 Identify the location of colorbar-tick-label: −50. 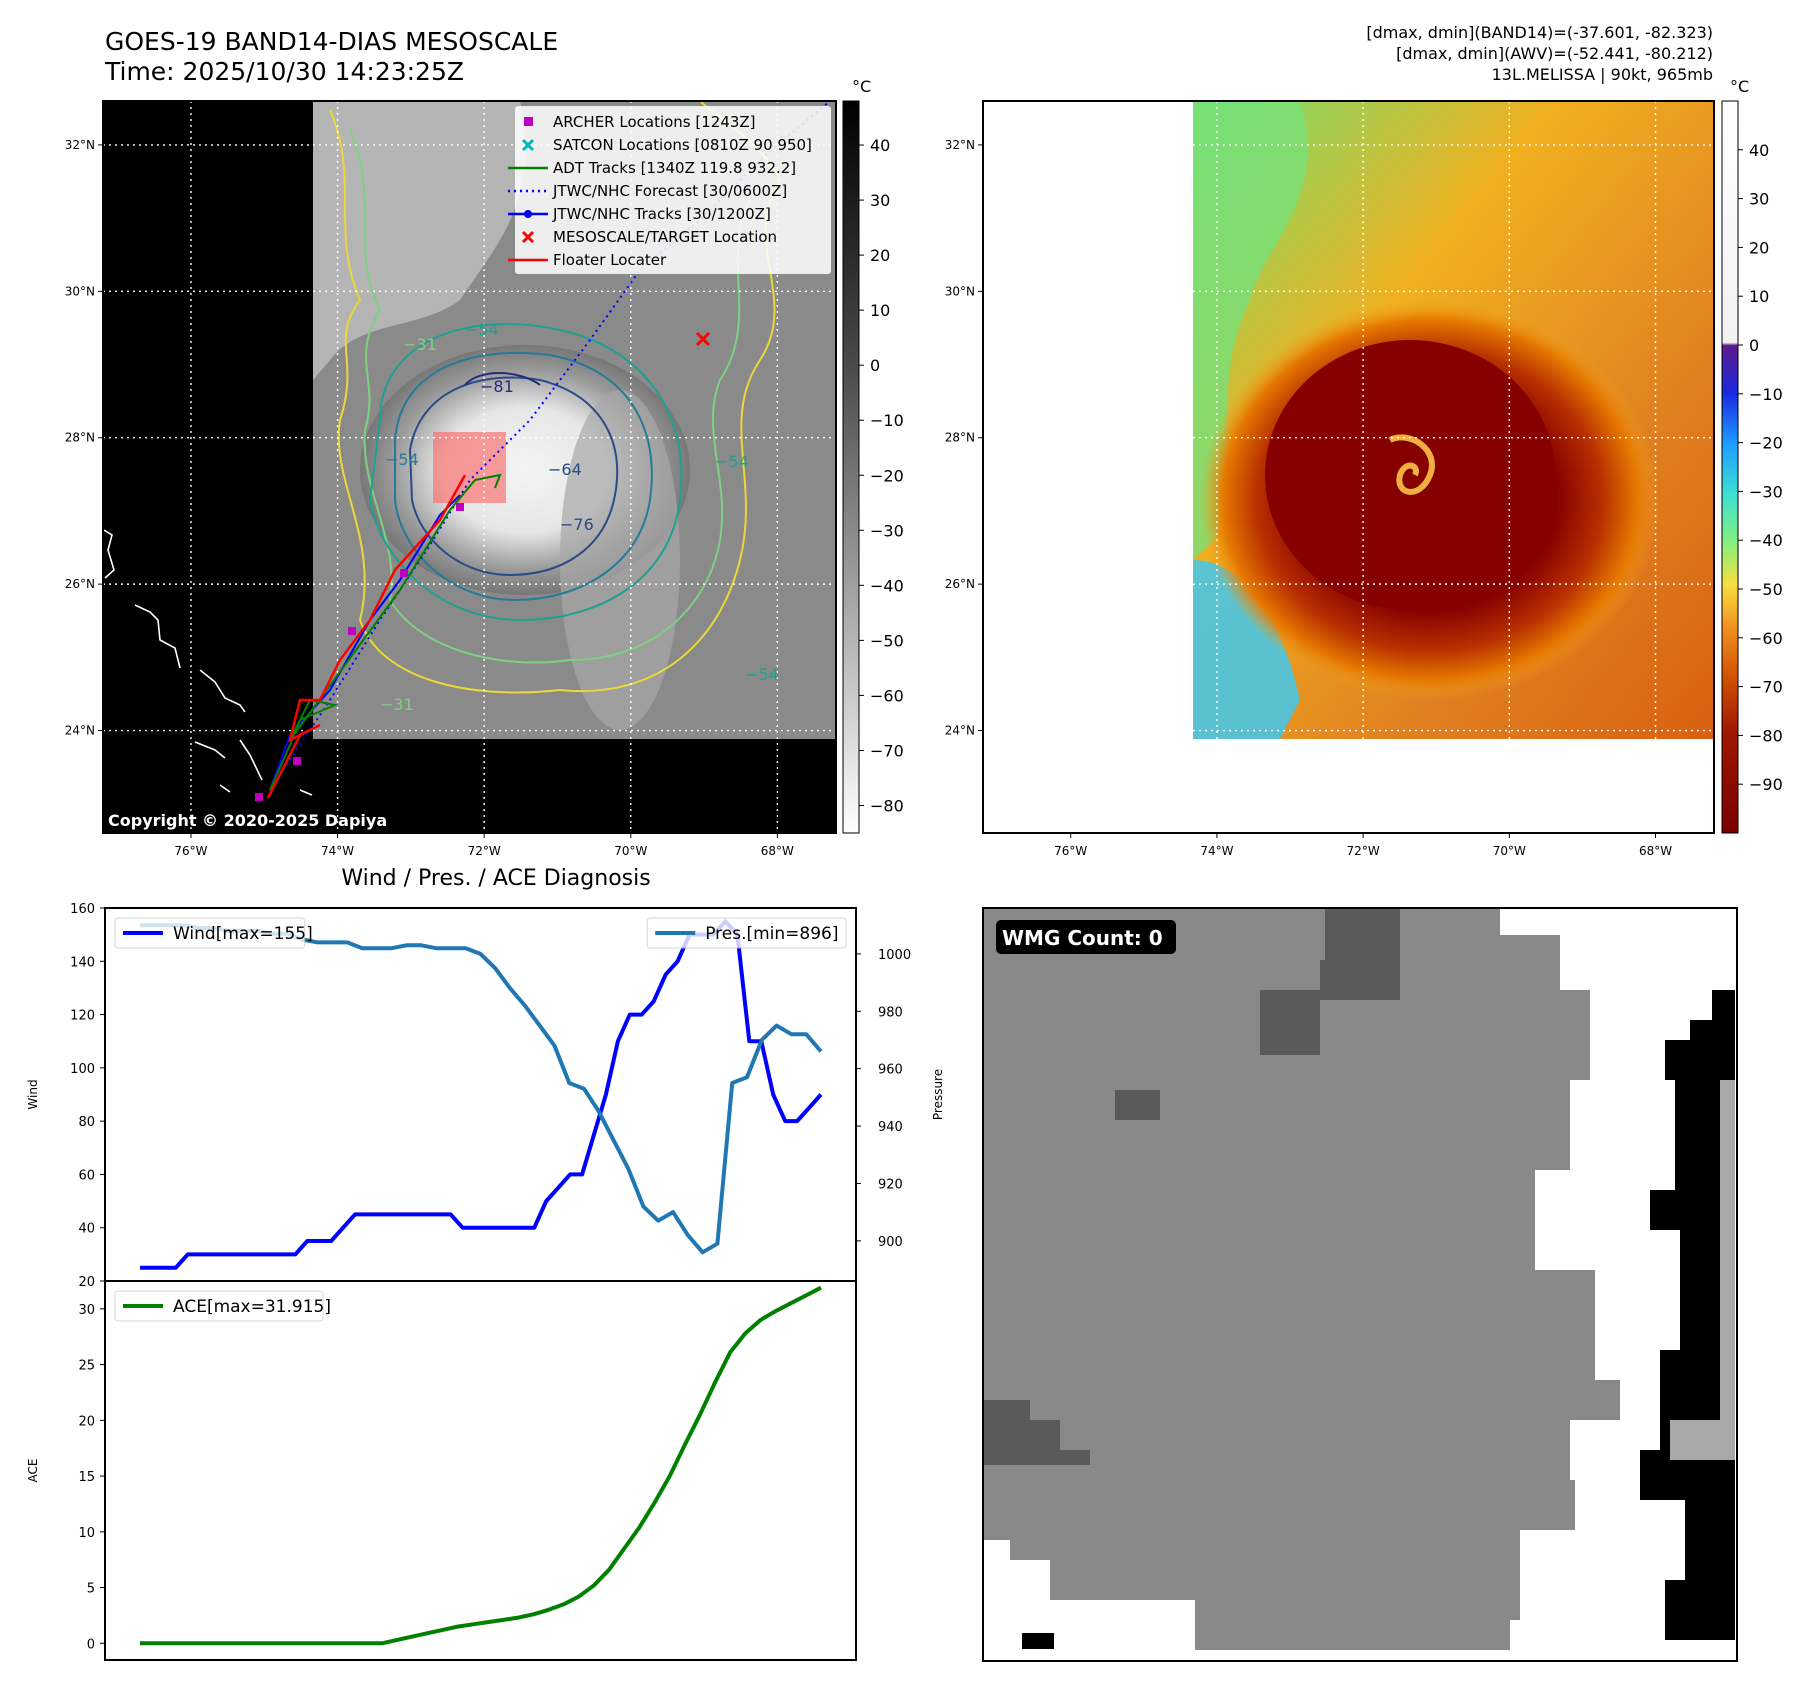
(1766, 589).